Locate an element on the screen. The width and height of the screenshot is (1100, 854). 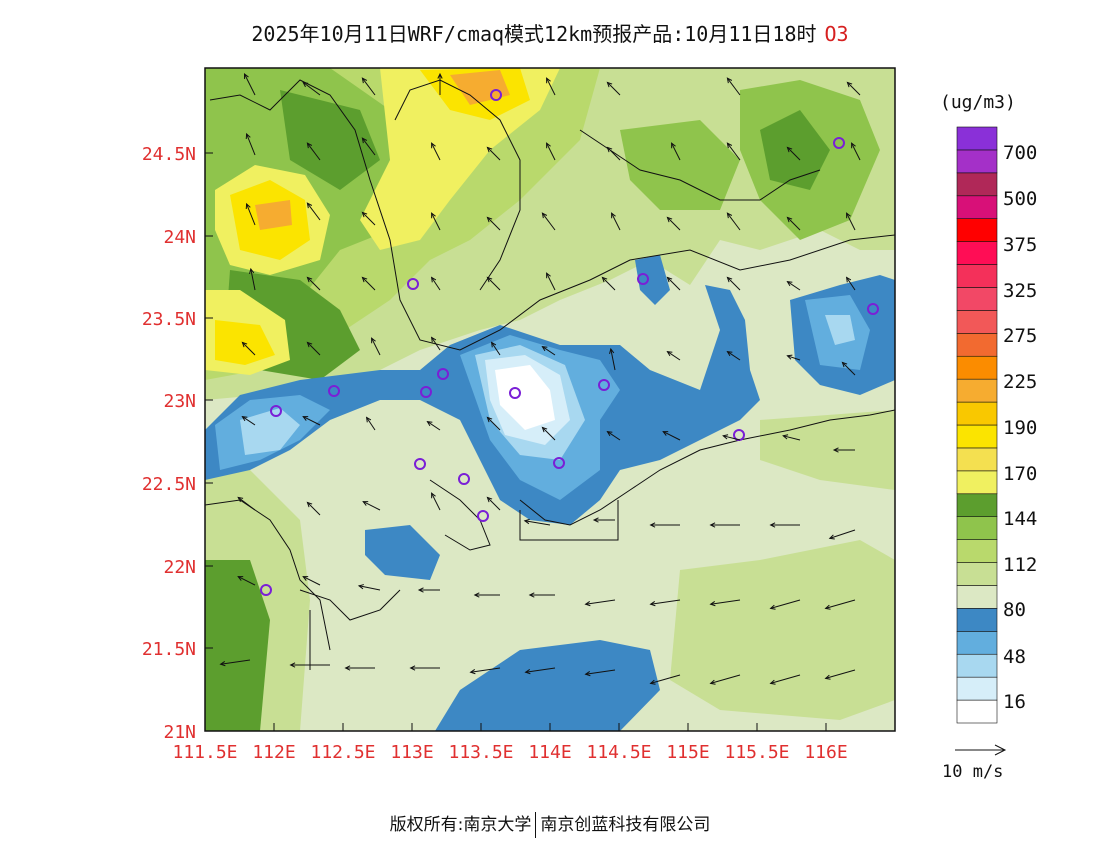
colorbar-level-label: 375 is located at coordinates (1020, 245).